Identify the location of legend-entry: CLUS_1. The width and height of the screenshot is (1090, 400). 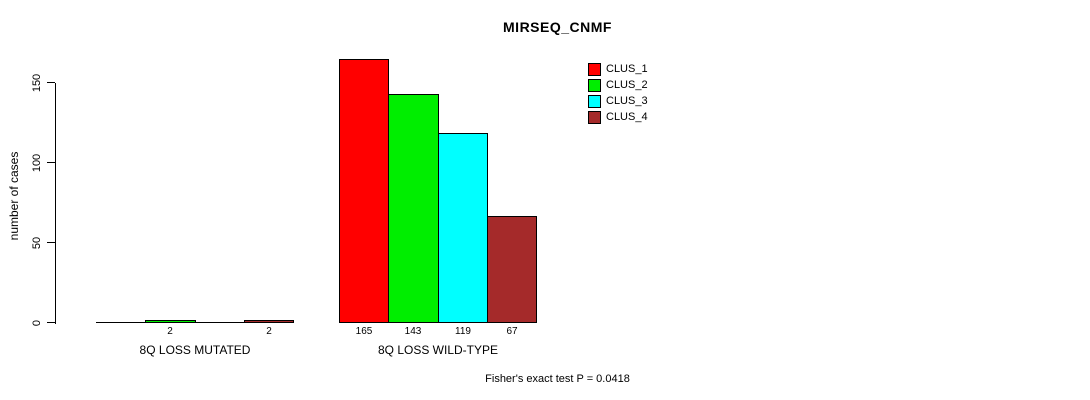
(618, 69).